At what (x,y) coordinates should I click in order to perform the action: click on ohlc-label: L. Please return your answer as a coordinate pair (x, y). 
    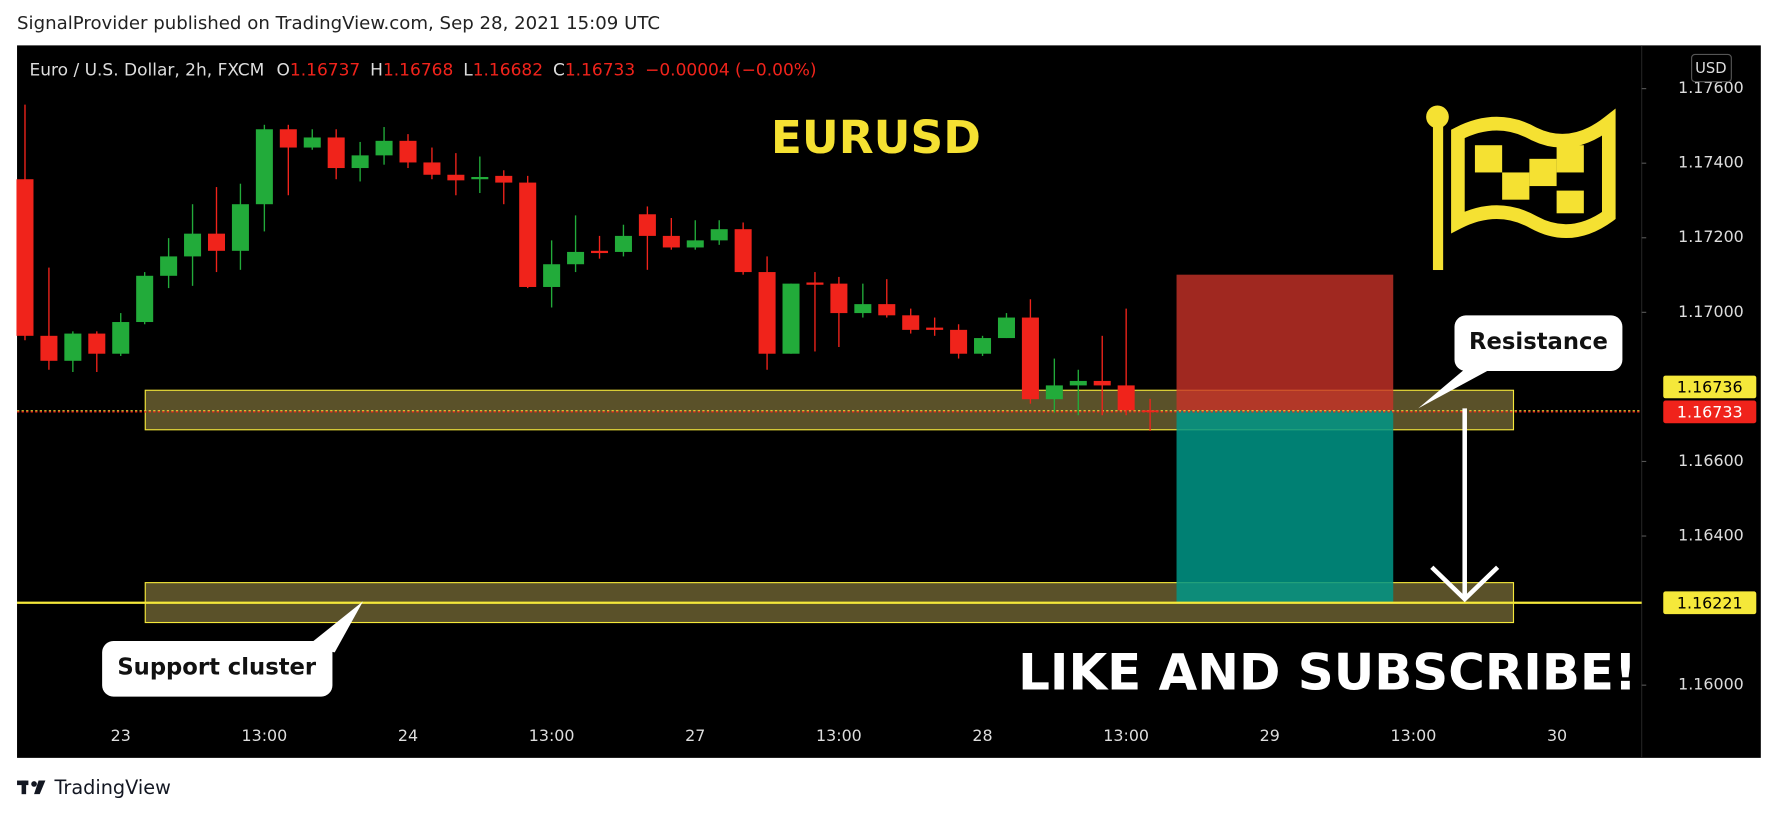
    Looking at the image, I should click on (468, 70).